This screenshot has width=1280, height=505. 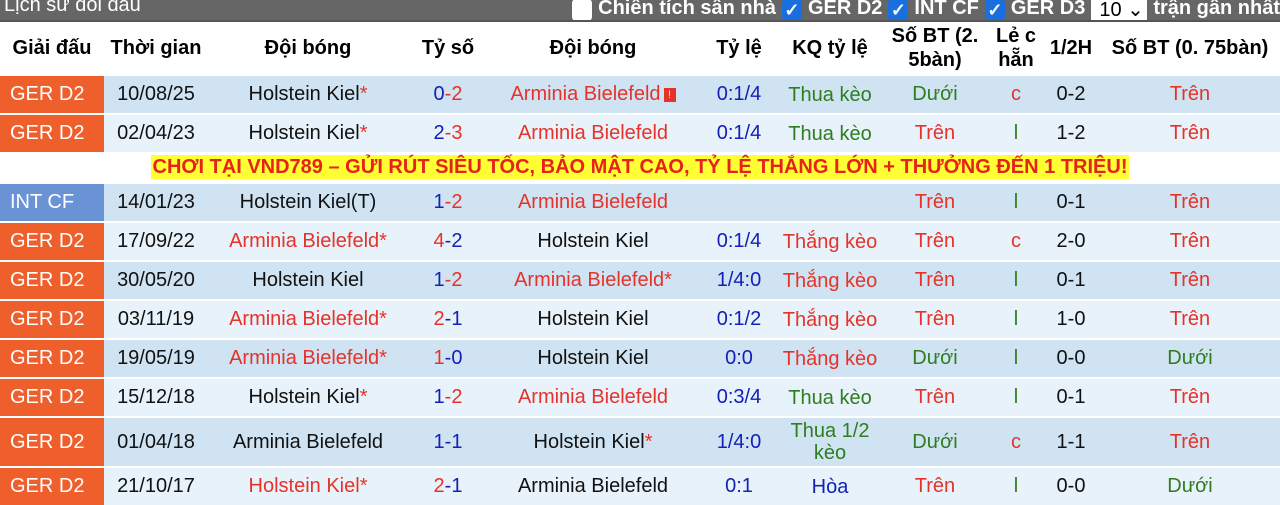 I want to click on red-card-icon: !, so click(x=669, y=94).